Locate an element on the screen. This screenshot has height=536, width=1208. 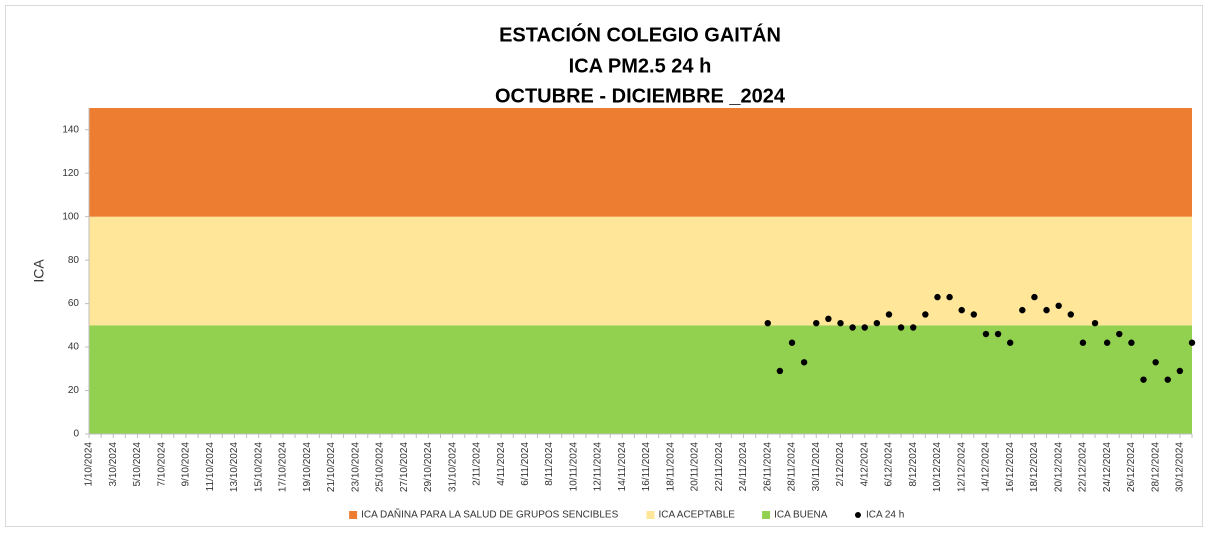
chart-subtitle: OCTUBRE - DICIEMBRE _2024 is located at coordinates (640, 96).